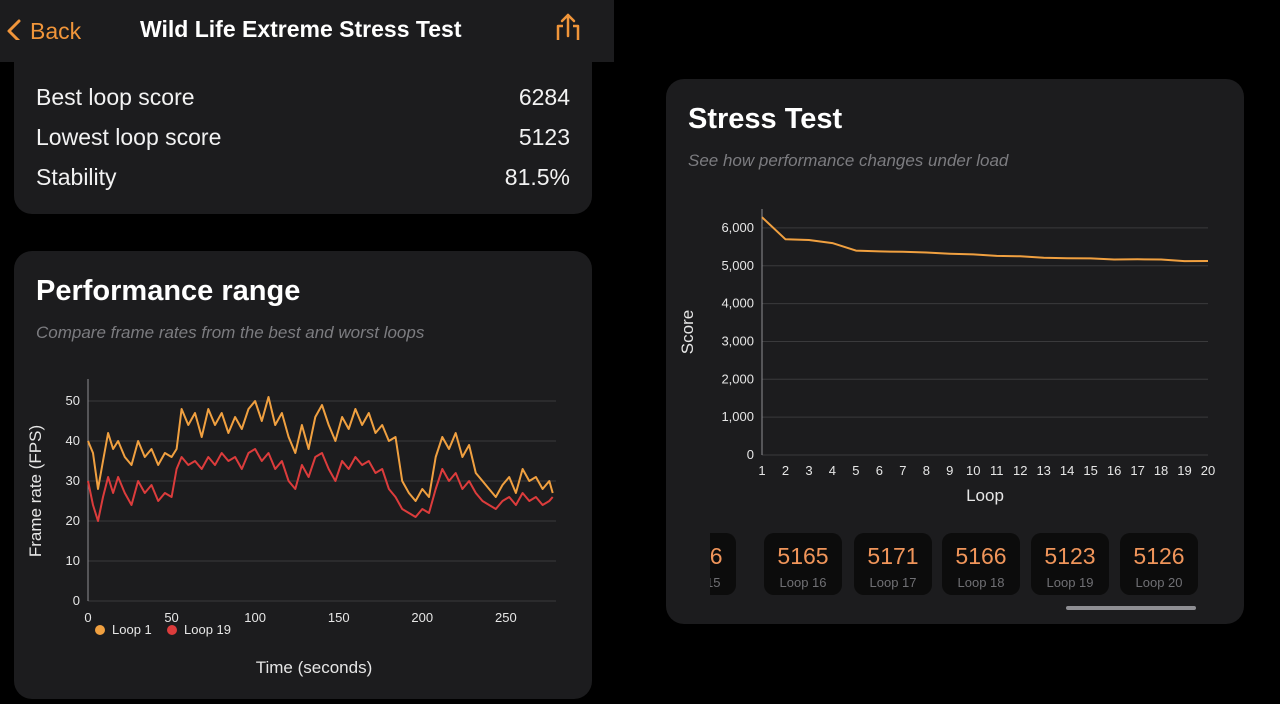  I want to click on loop-chip: 5123 Loop 19, so click(1070, 564).